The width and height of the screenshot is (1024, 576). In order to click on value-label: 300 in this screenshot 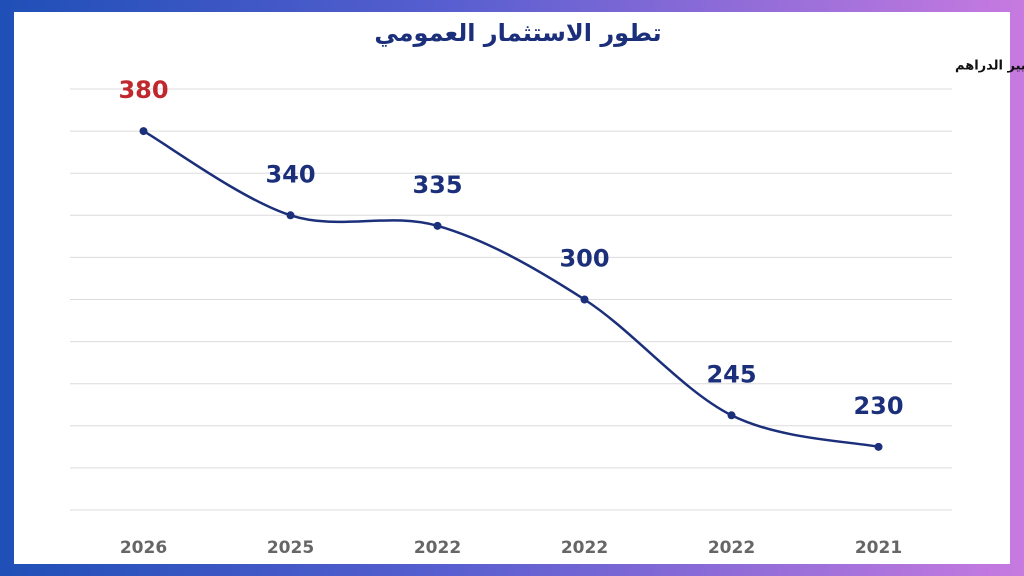, I will do `click(584, 259)`.